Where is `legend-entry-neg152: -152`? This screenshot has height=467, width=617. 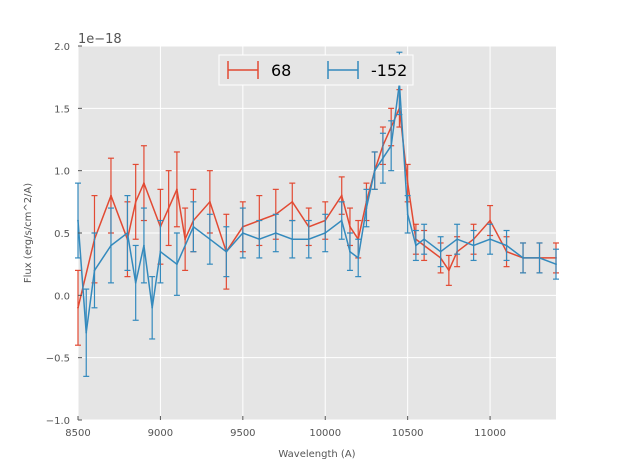
legend-entry-neg152: -152 is located at coordinates (367, 70).